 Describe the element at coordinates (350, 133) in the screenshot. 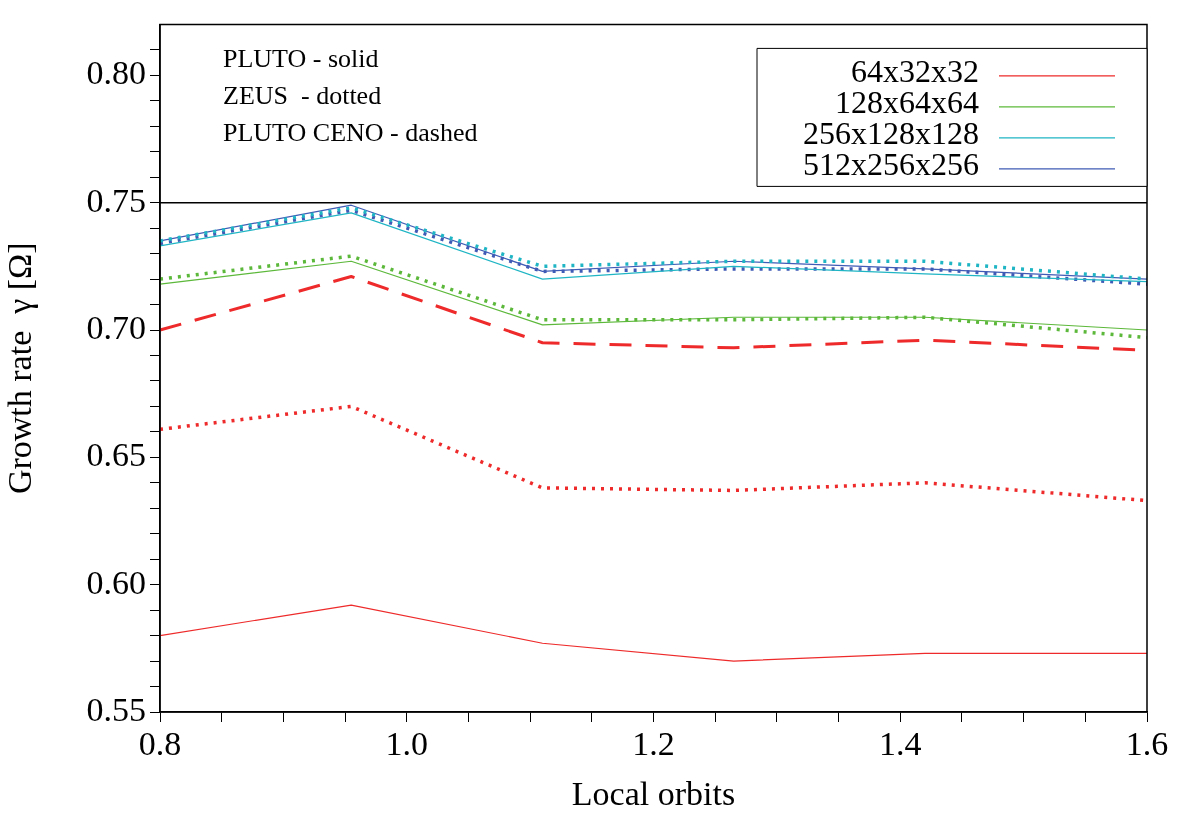

I see `annotation: PLUTO CENO - dashed` at that location.